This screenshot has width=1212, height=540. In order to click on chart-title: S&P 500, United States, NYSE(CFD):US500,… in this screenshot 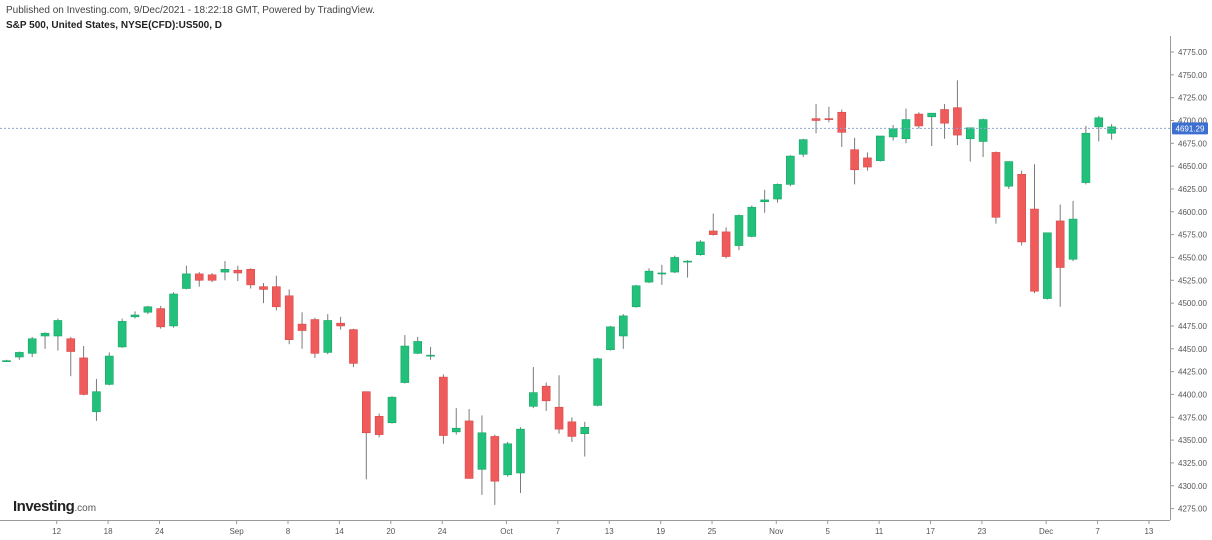, I will do `click(114, 25)`.